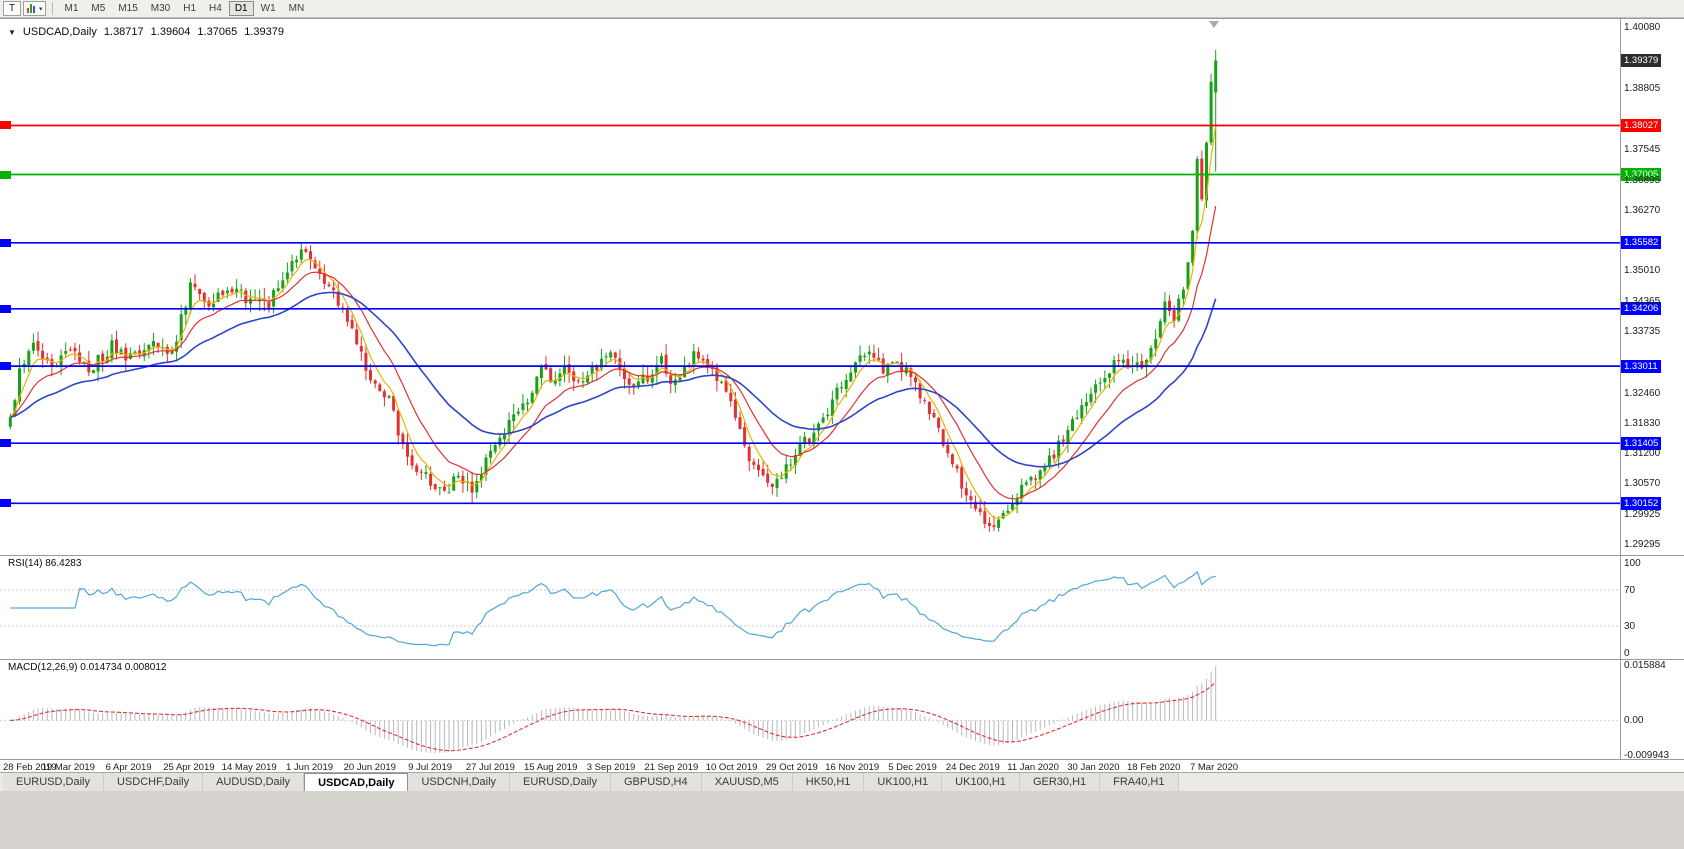  What do you see at coordinates (810, 655) in the screenshot?
I see `indicator-level-lines` at bounding box center [810, 655].